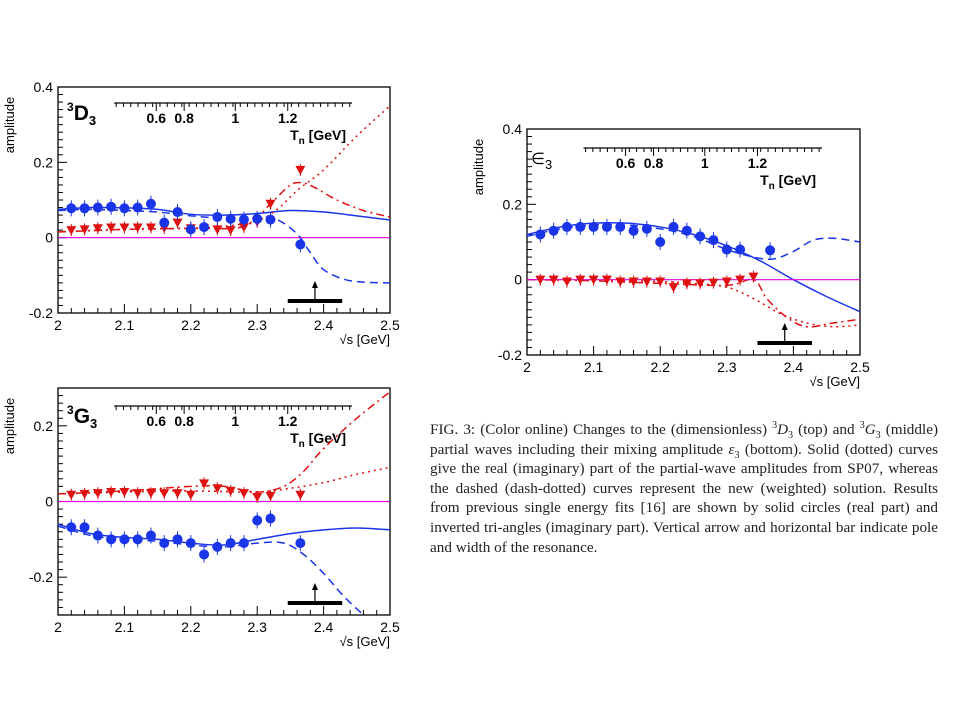 The height and width of the screenshot is (720, 960). What do you see at coordinates (235, 421) in the screenshot?
I see `top-axis-tick-label: 1` at bounding box center [235, 421].